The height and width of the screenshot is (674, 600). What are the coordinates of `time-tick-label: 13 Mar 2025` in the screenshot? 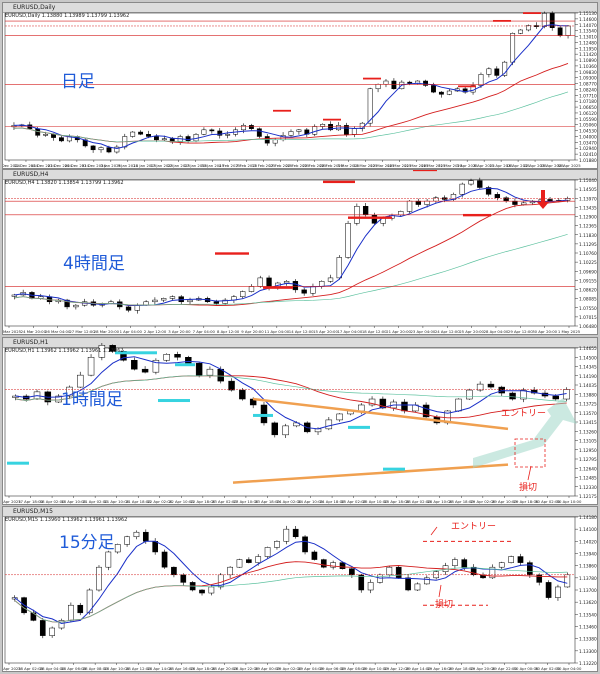 It's located at (382, 165).